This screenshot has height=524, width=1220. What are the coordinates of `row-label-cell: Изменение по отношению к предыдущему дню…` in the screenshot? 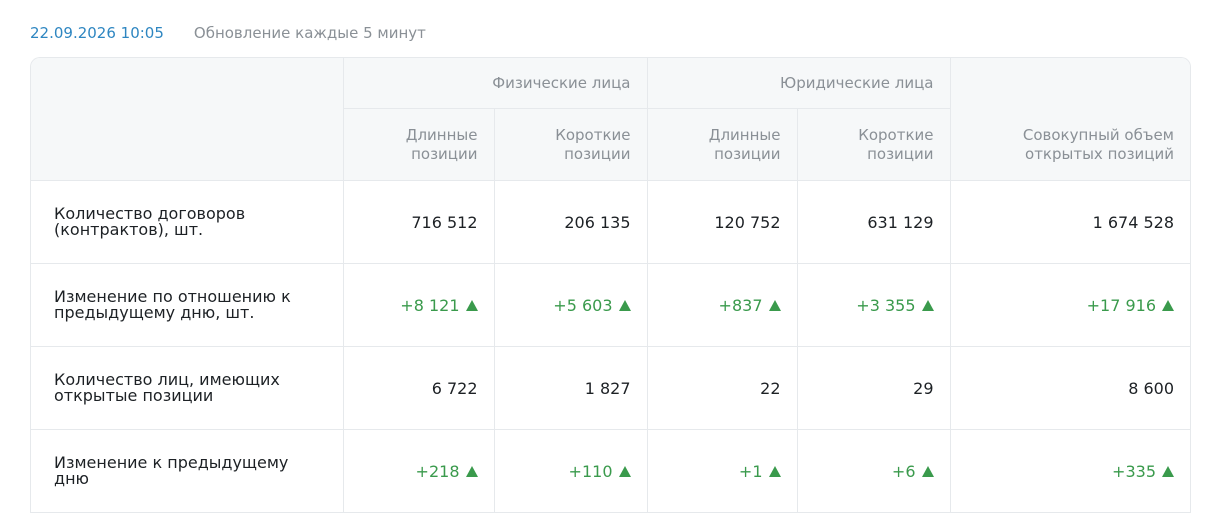 It's located at (187, 305).